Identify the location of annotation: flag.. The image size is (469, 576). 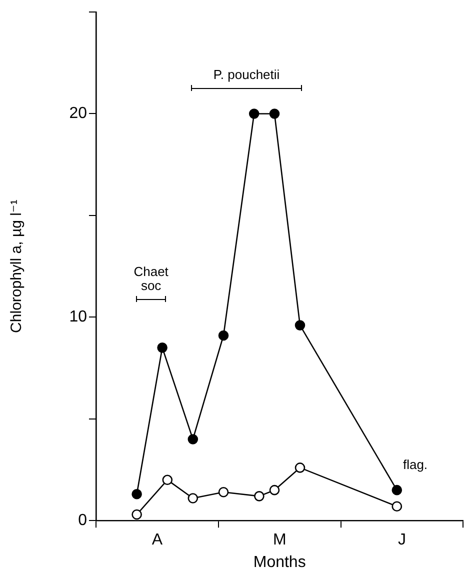
(415, 464).